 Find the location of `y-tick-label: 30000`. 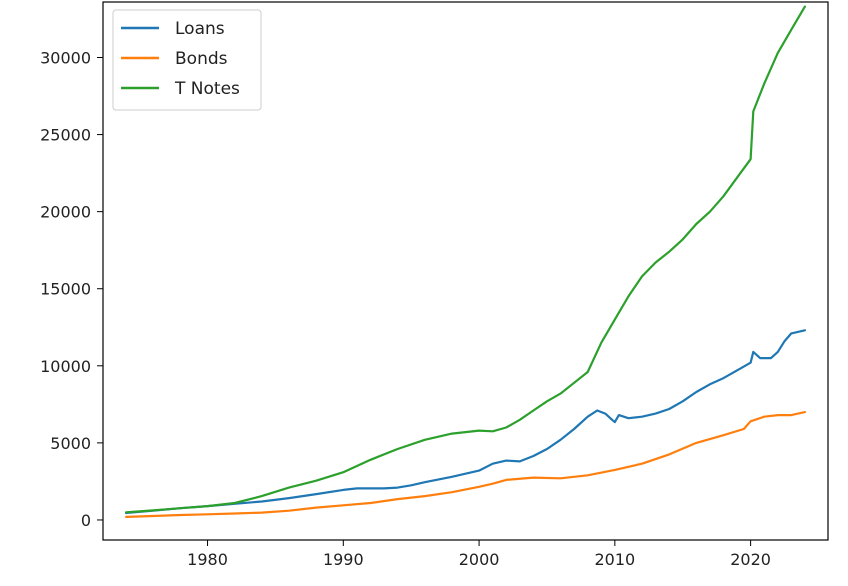

y-tick-label: 30000 is located at coordinates (65, 57).